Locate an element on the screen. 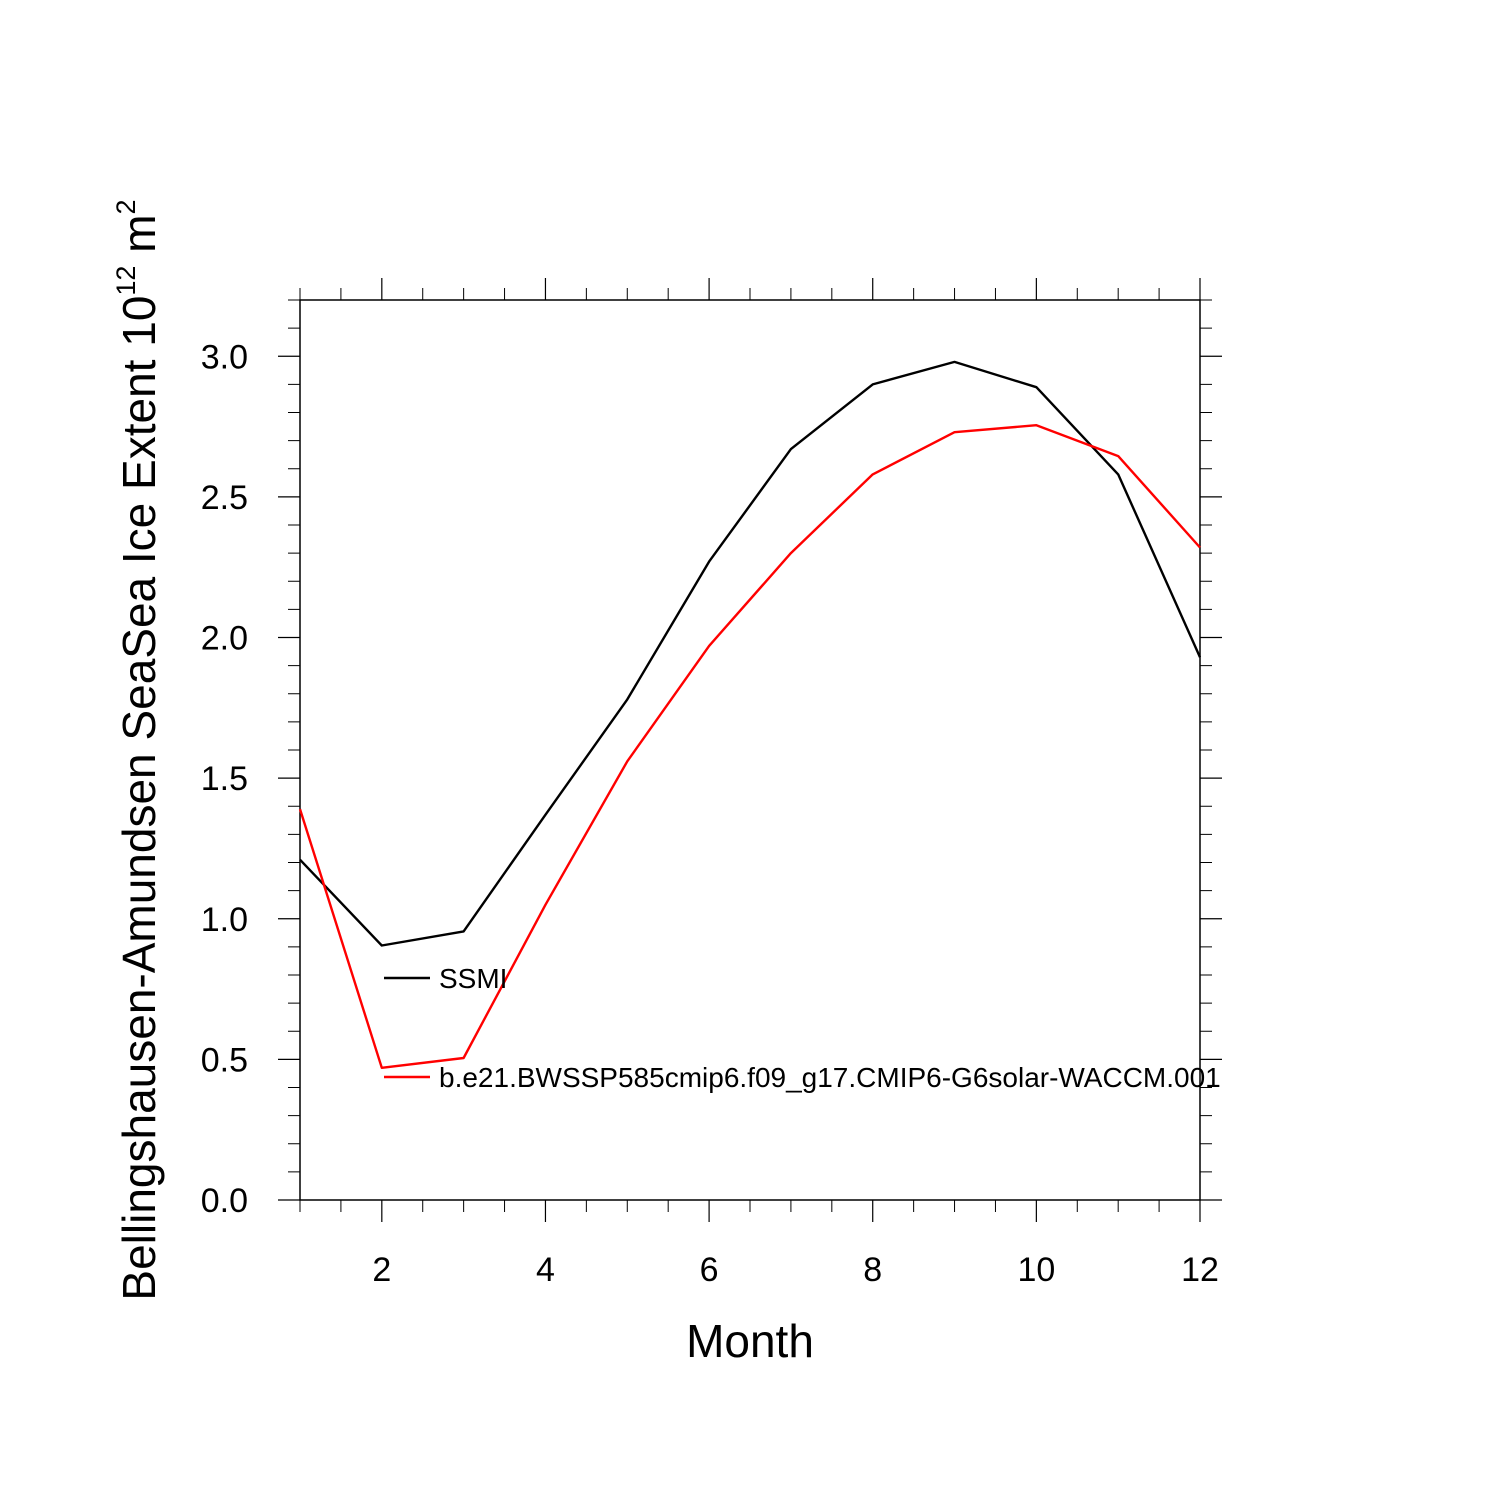 The width and height of the screenshot is (1500, 1500). x-tick-label: 10 is located at coordinates (1036, 1270).